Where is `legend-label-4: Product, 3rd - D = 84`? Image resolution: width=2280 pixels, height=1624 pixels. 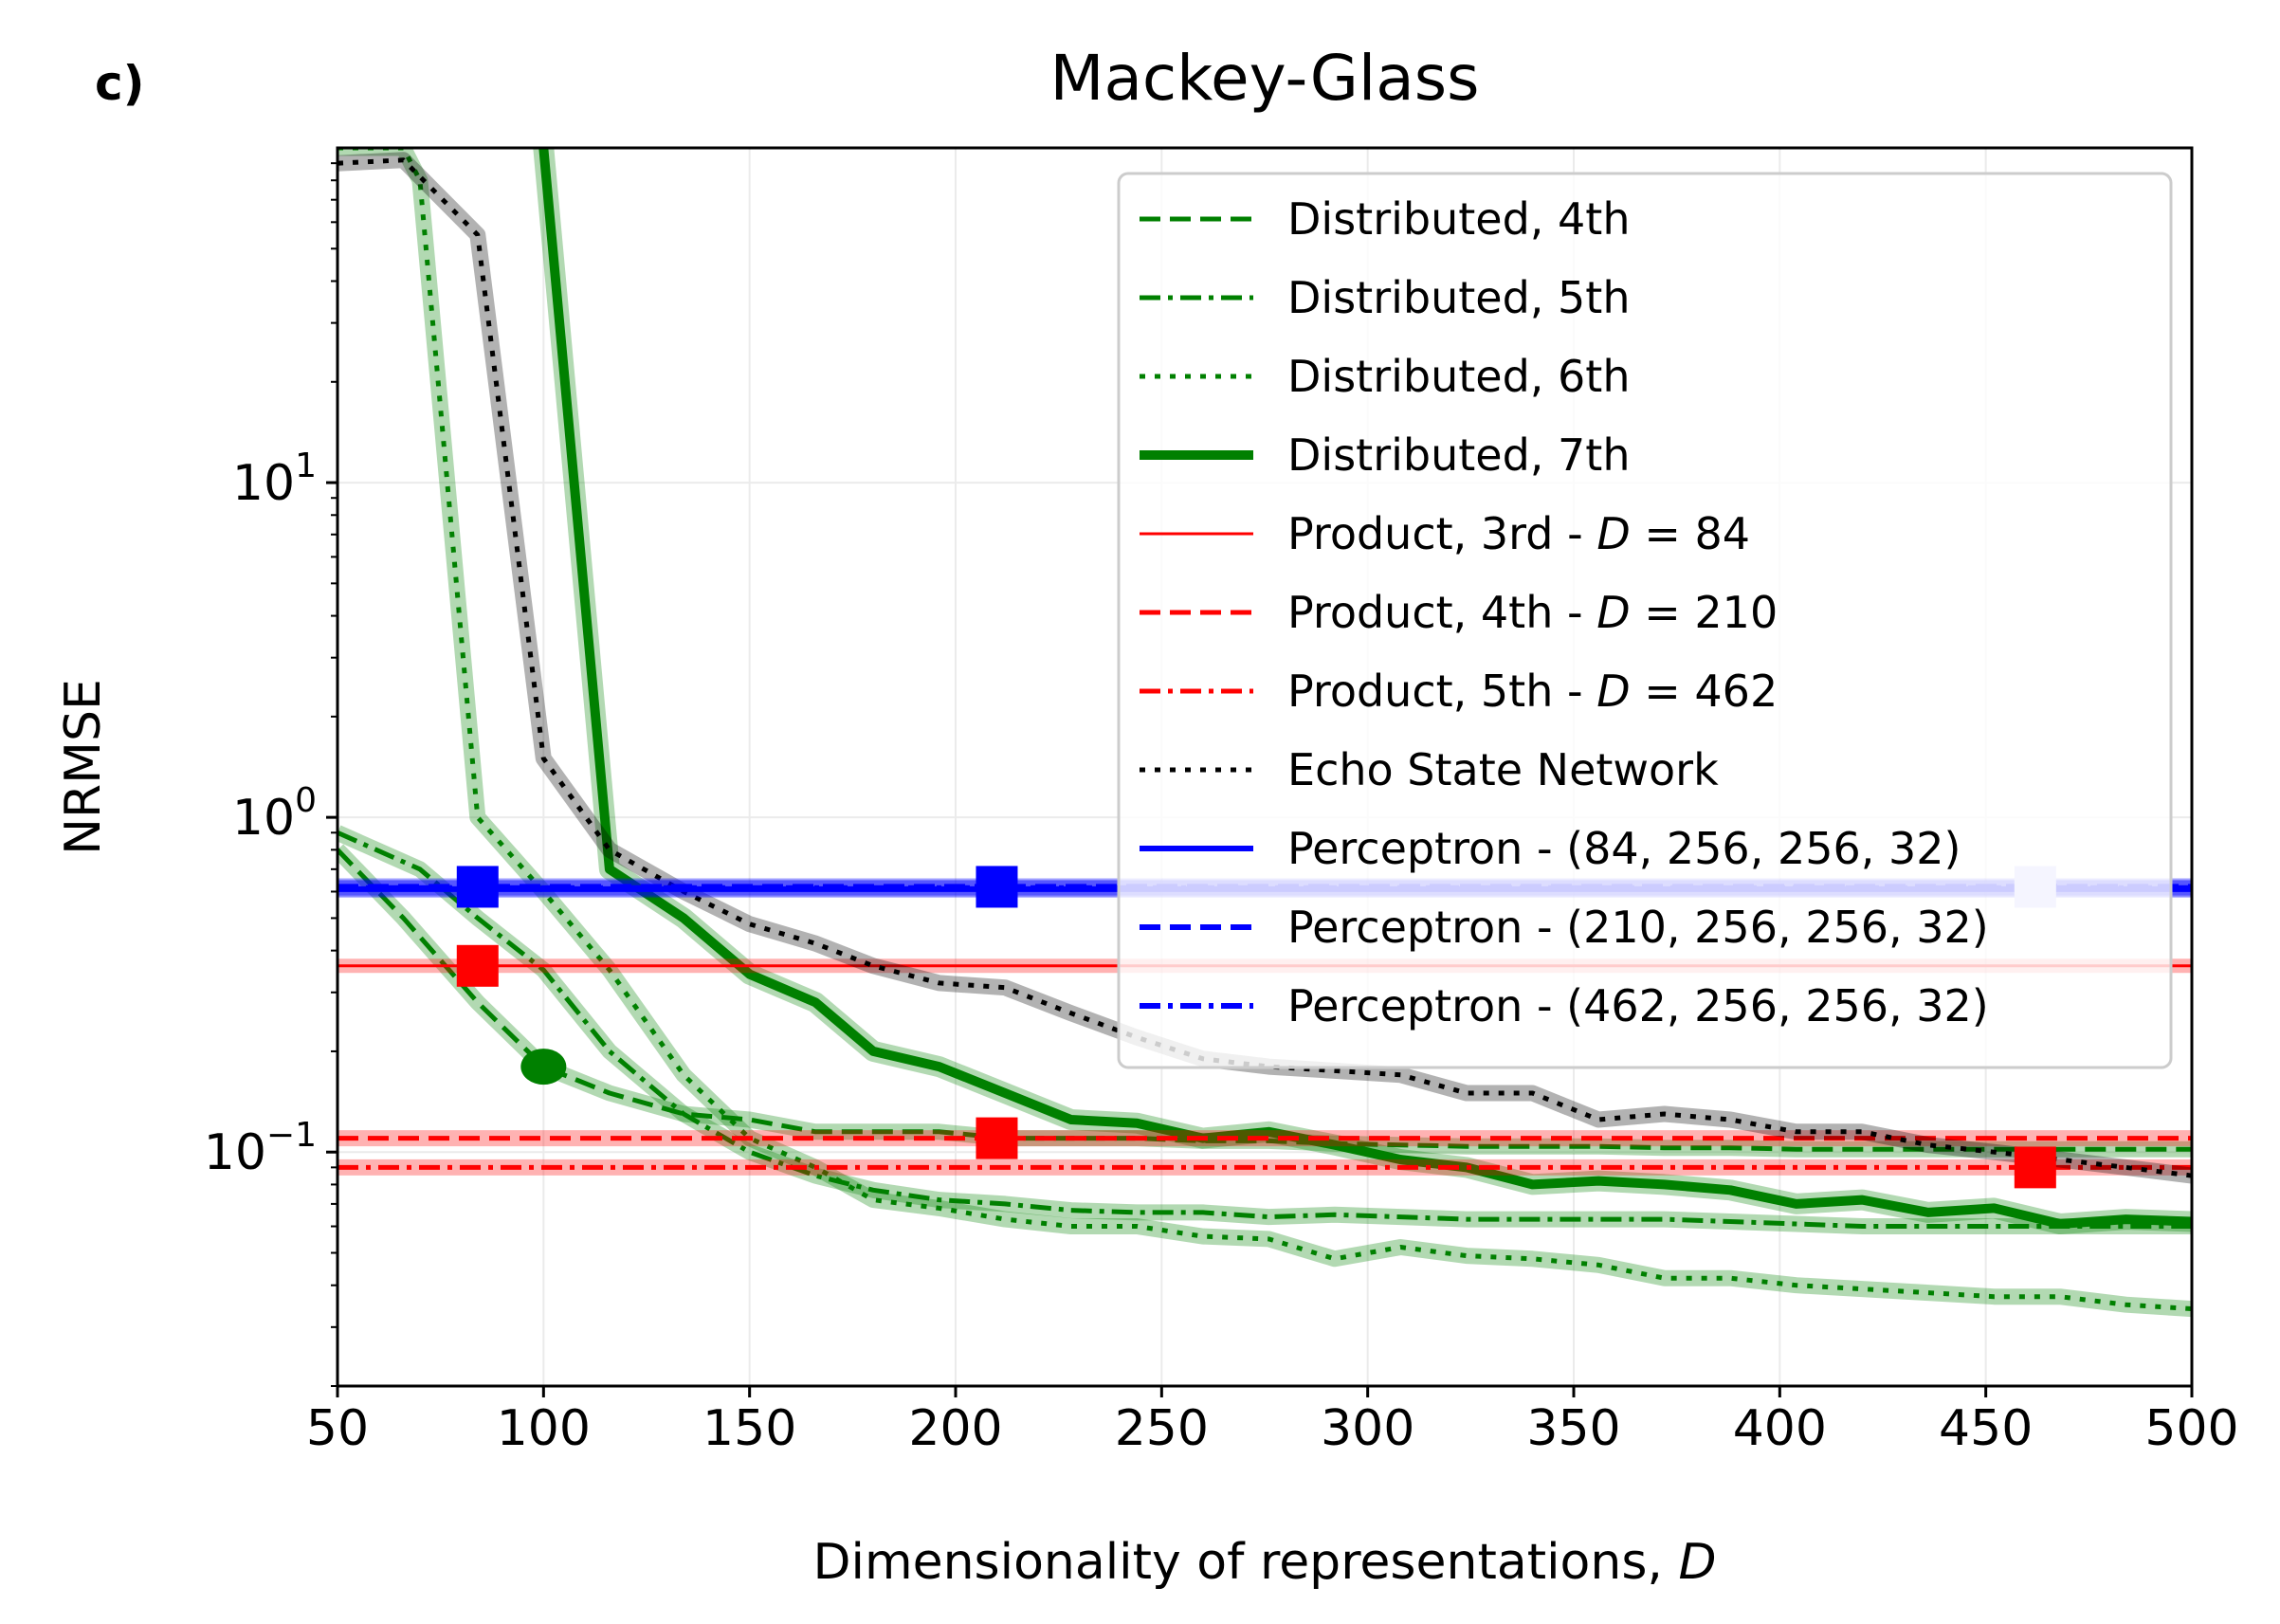
legend-label-4: Product, 3rd - D = 84 is located at coordinates (1518, 533).